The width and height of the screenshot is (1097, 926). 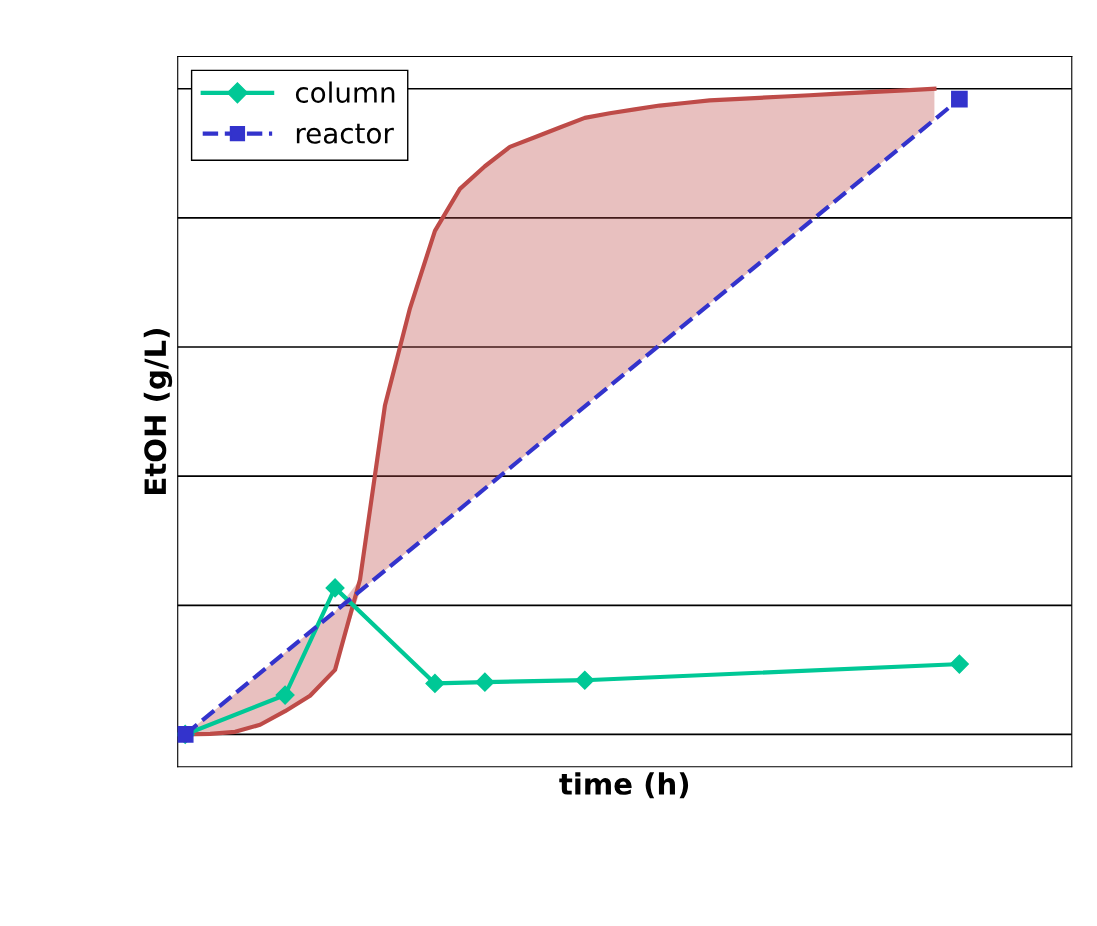 What do you see at coordinates (345, 92) in the screenshot?
I see `legend-label: column` at bounding box center [345, 92].